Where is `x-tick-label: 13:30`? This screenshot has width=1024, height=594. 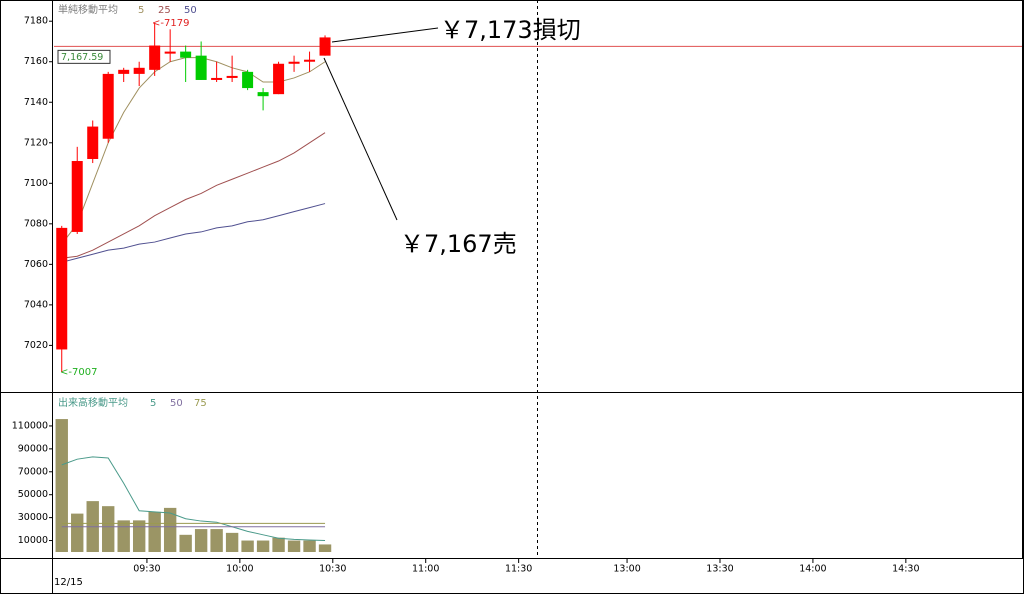
x-tick-label: 13:30 is located at coordinates (719, 569).